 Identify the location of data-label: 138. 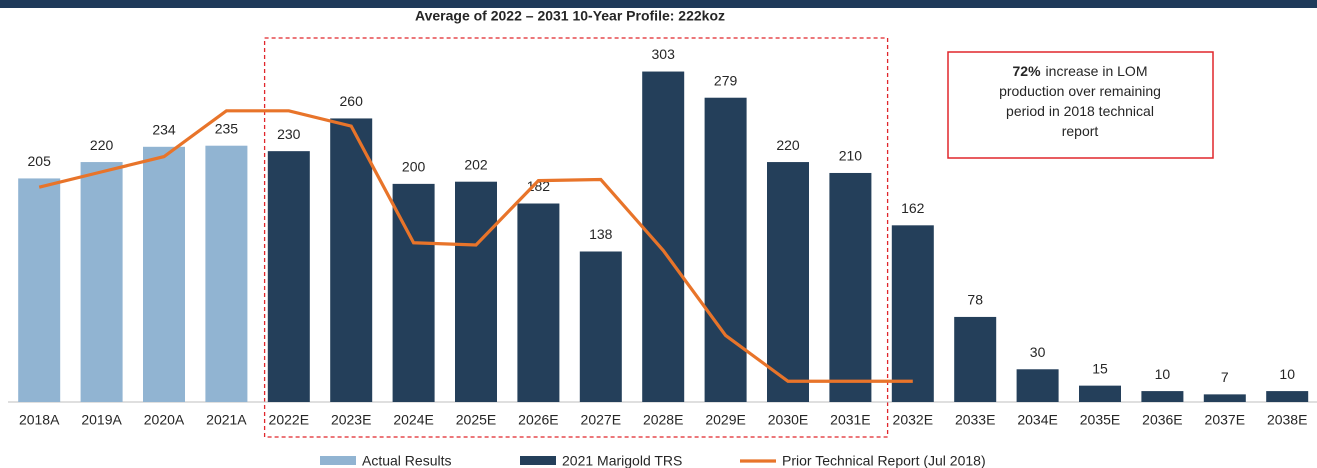
(601, 234).